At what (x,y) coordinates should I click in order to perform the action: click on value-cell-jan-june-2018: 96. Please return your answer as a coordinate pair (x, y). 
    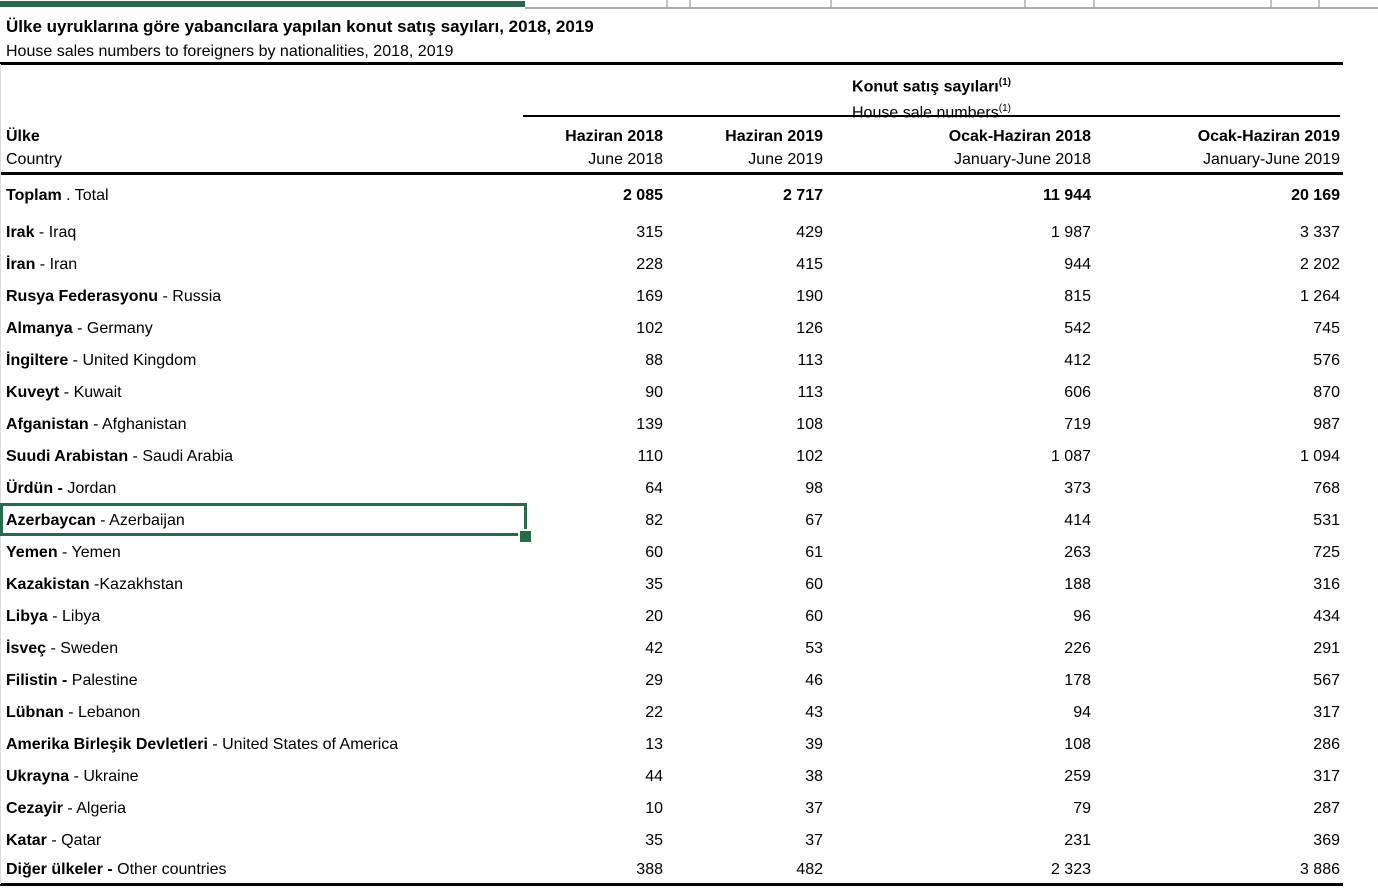
    Looking at the image, I should click on (1082, 616).